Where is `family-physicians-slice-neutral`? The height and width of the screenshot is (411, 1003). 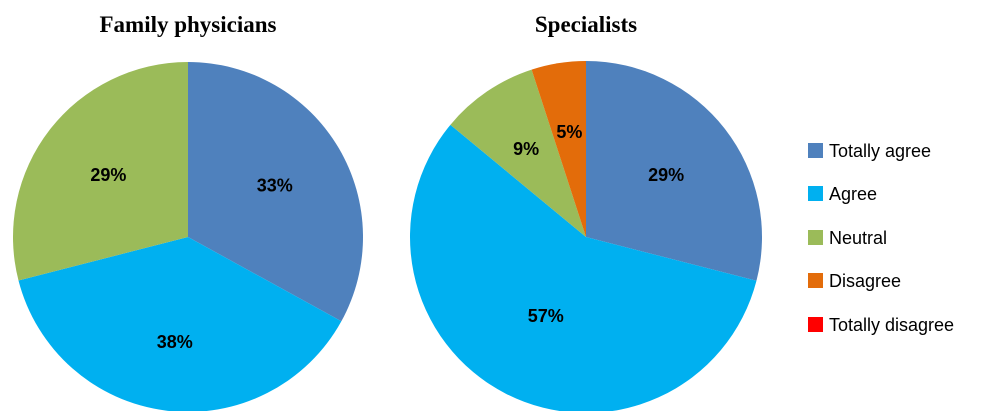
family-physicians-slice-neutral is located at coordinates (101, 171).